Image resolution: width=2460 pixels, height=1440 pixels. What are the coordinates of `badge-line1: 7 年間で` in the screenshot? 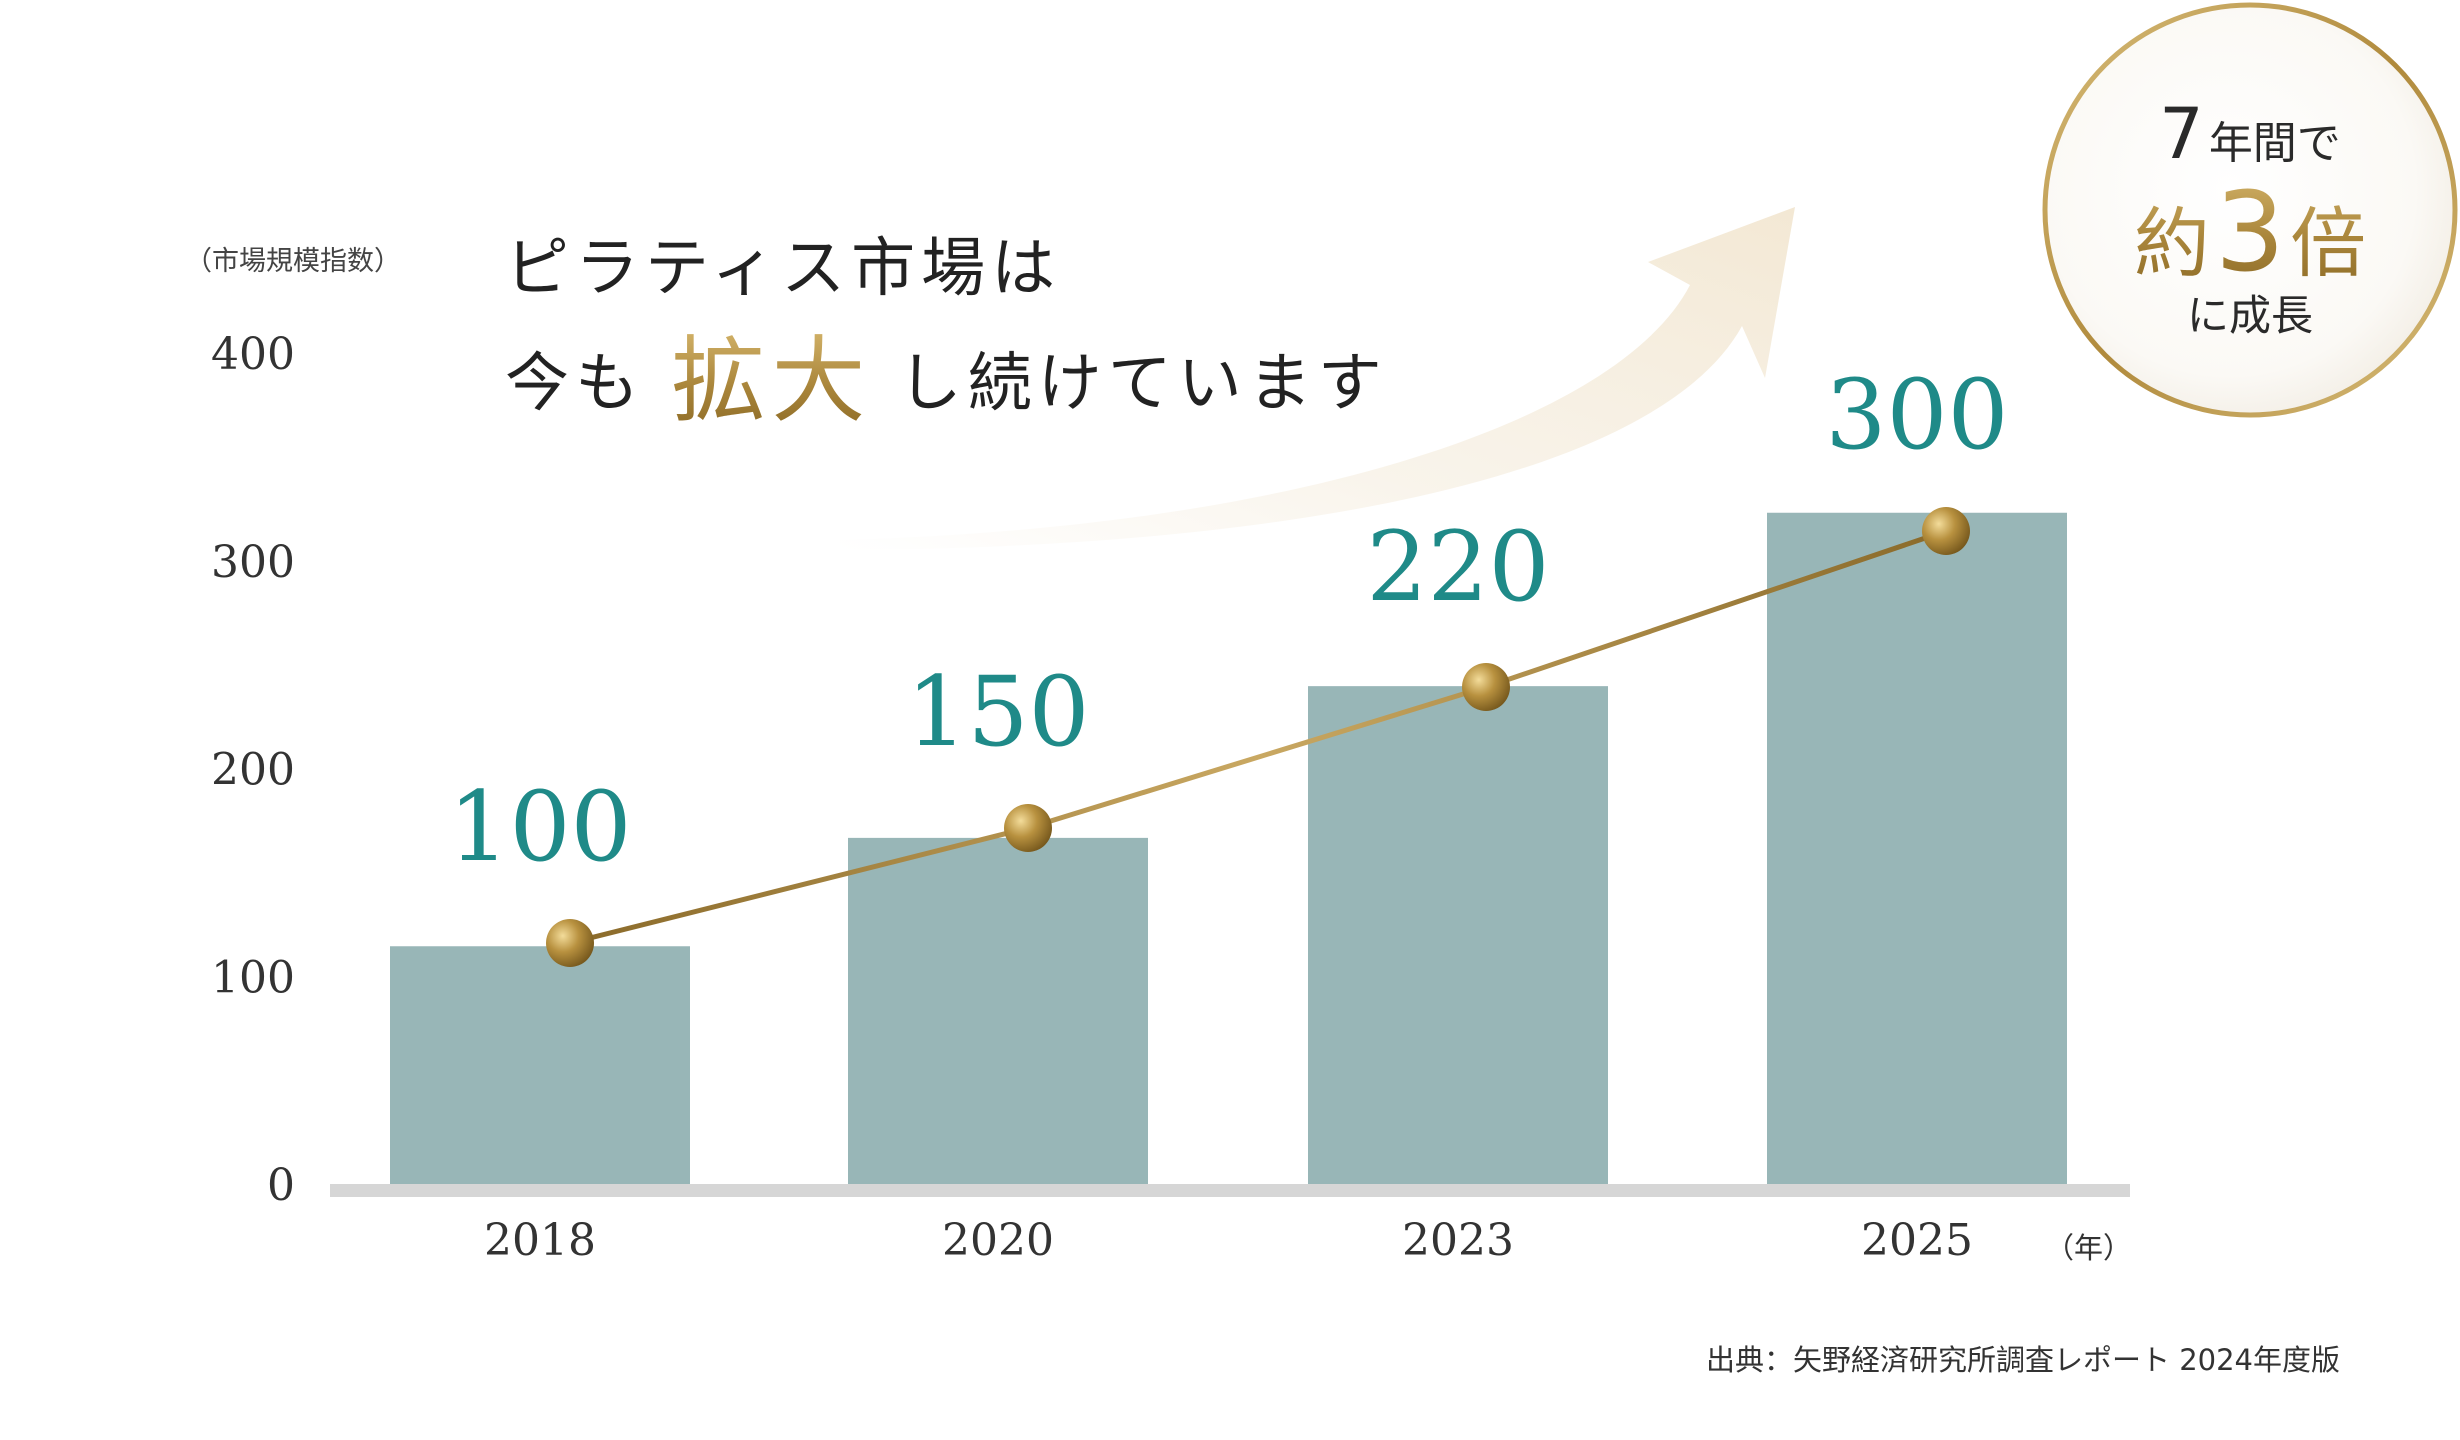 It's located at (2250, 134).